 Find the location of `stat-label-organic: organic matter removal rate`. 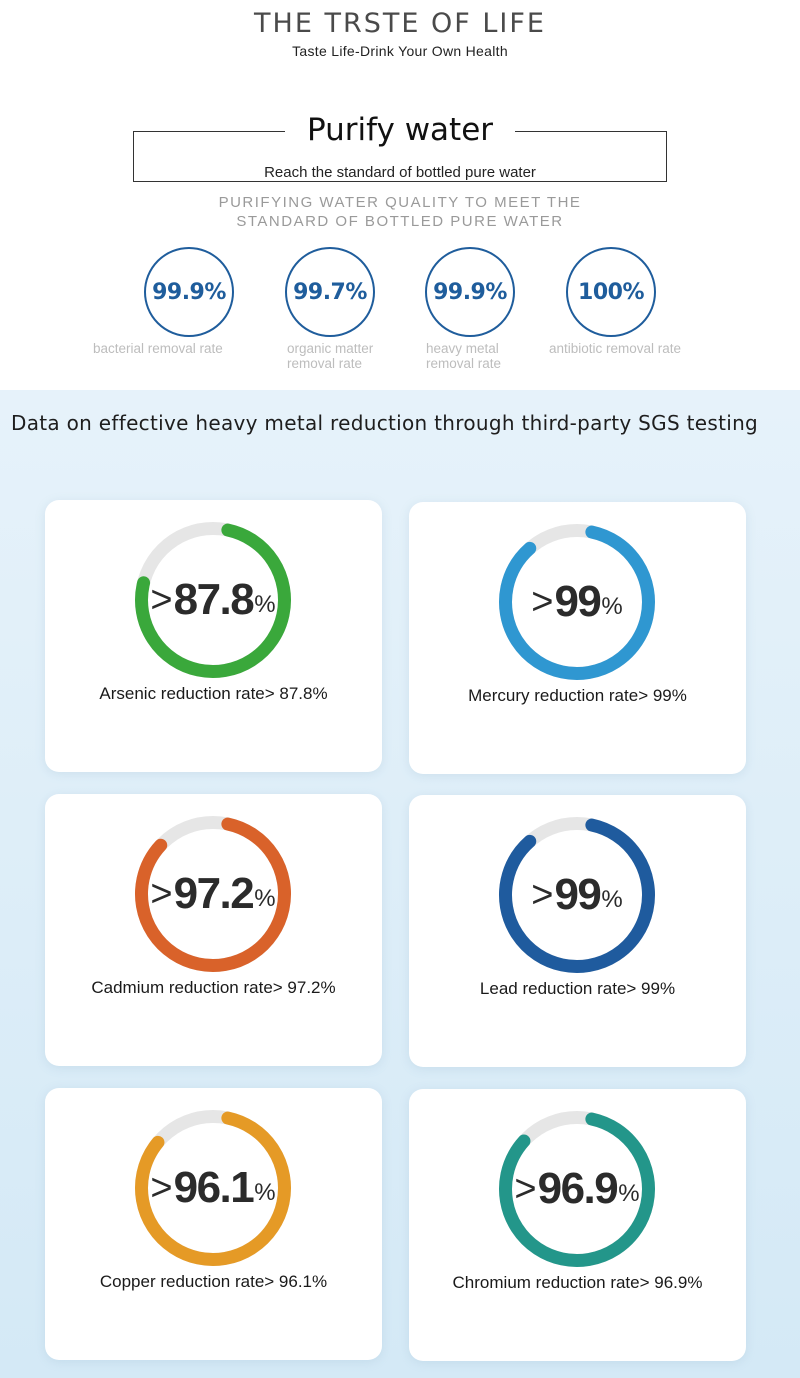

stat-label-organic: organic matter removal rate is located at coordinates (330, 356).